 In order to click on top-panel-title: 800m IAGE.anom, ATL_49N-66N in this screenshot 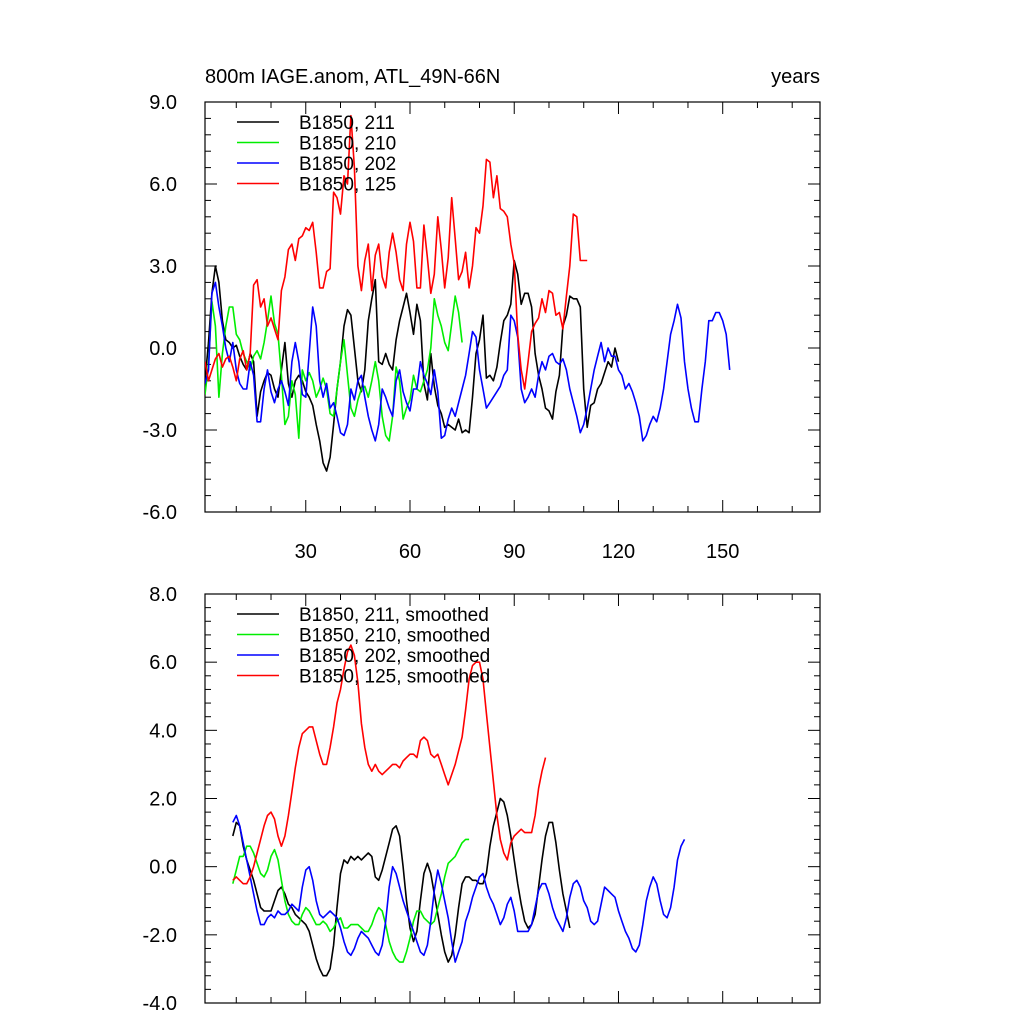, I will do `click(352, 77)`.